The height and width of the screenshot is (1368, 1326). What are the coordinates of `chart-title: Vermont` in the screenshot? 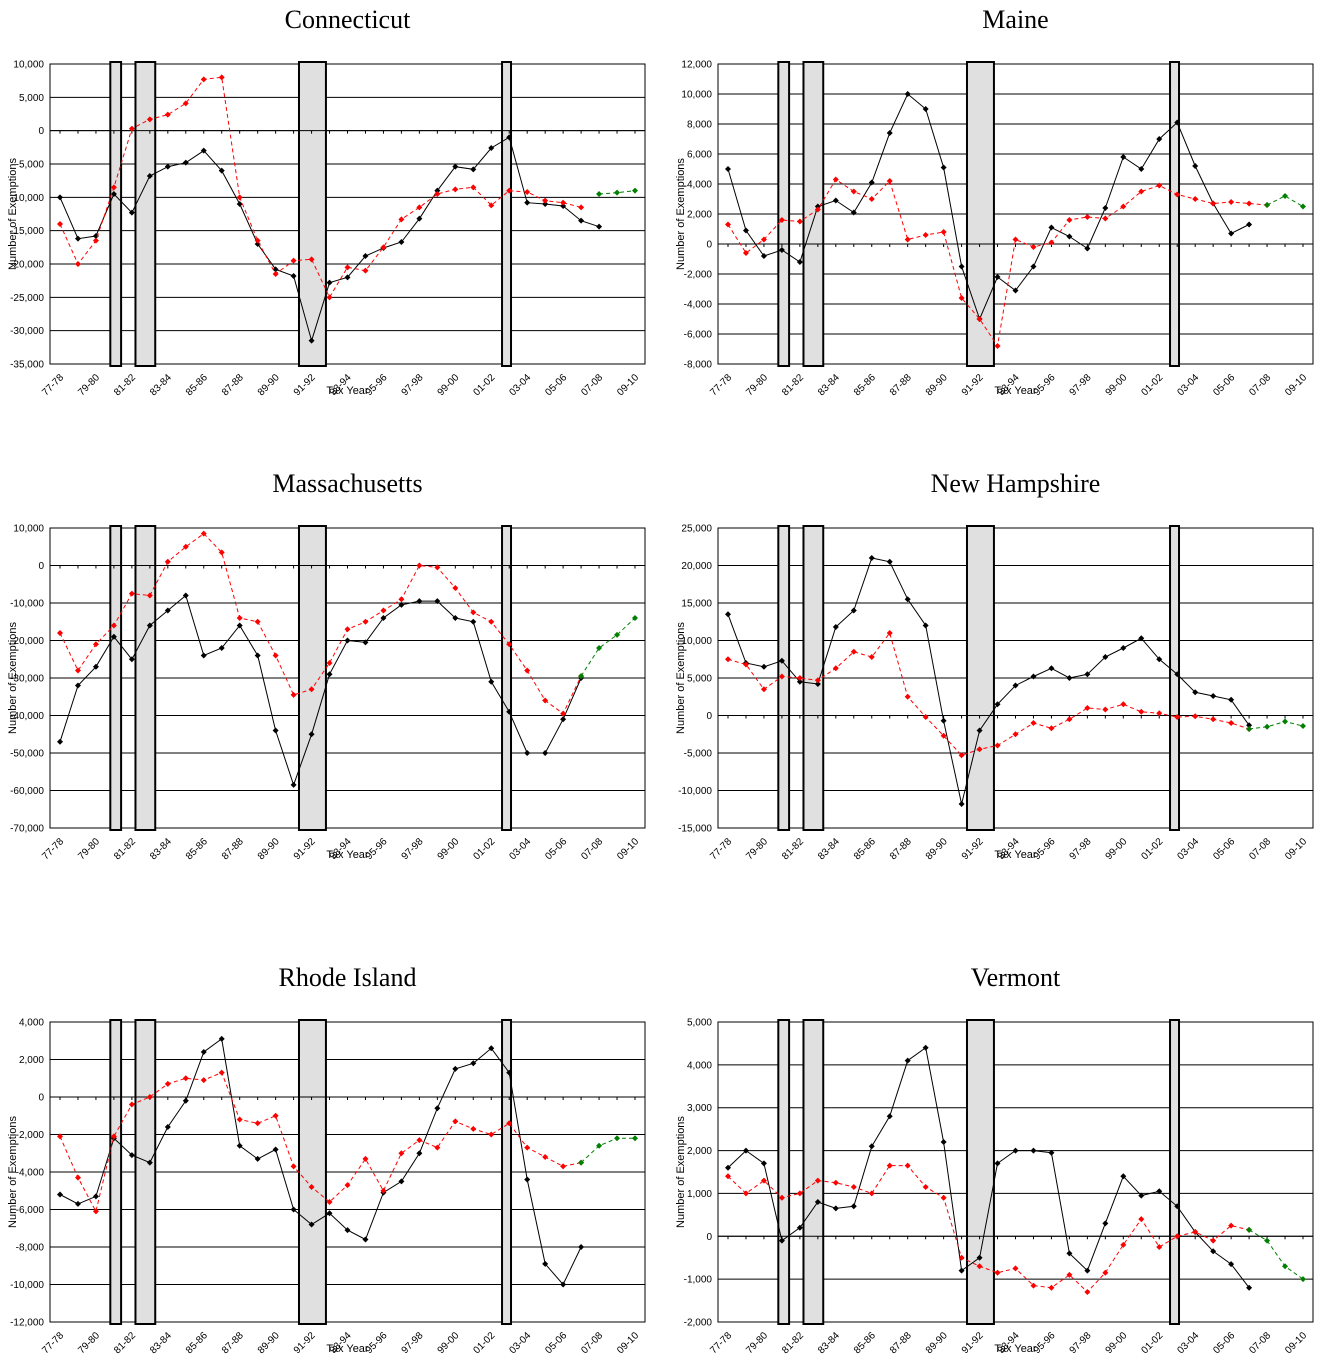 It's located at (1016, 977).